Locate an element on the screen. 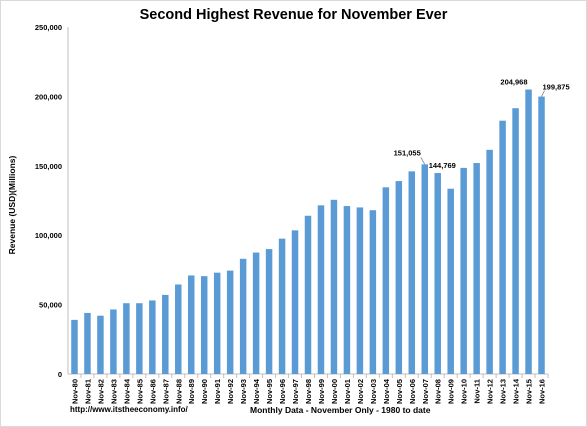 This screenshot has width=587, height=427. source-note: http://www.itstheeconomy.info/ is located at coordinates (129, 409).